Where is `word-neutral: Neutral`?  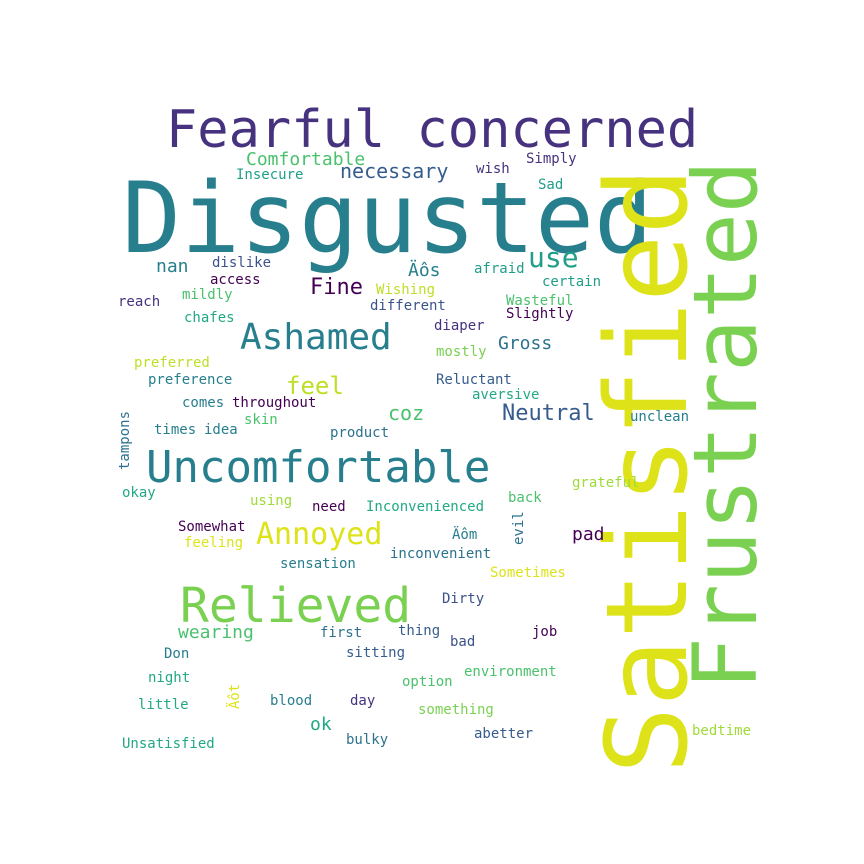 word-neutral: Neutral is located at coordinates (548, 413).